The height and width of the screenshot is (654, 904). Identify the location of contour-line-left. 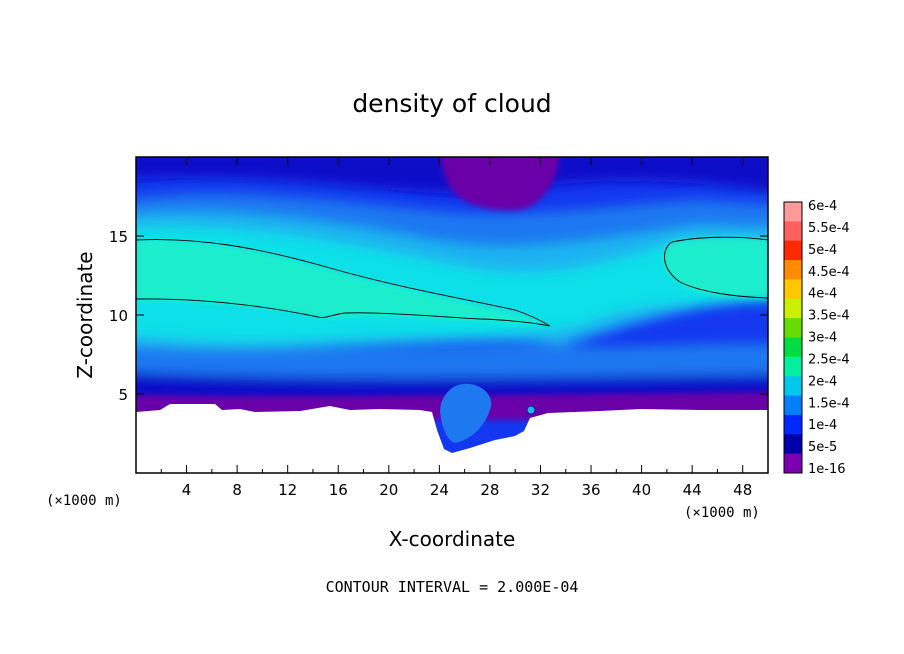
(343, 283).